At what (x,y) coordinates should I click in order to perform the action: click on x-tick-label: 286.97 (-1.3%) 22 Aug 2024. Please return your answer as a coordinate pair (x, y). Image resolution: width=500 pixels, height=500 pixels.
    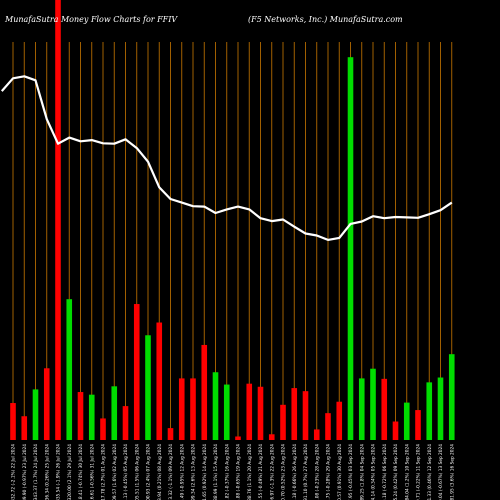
    Looking at the image, I should click on (272, 472).